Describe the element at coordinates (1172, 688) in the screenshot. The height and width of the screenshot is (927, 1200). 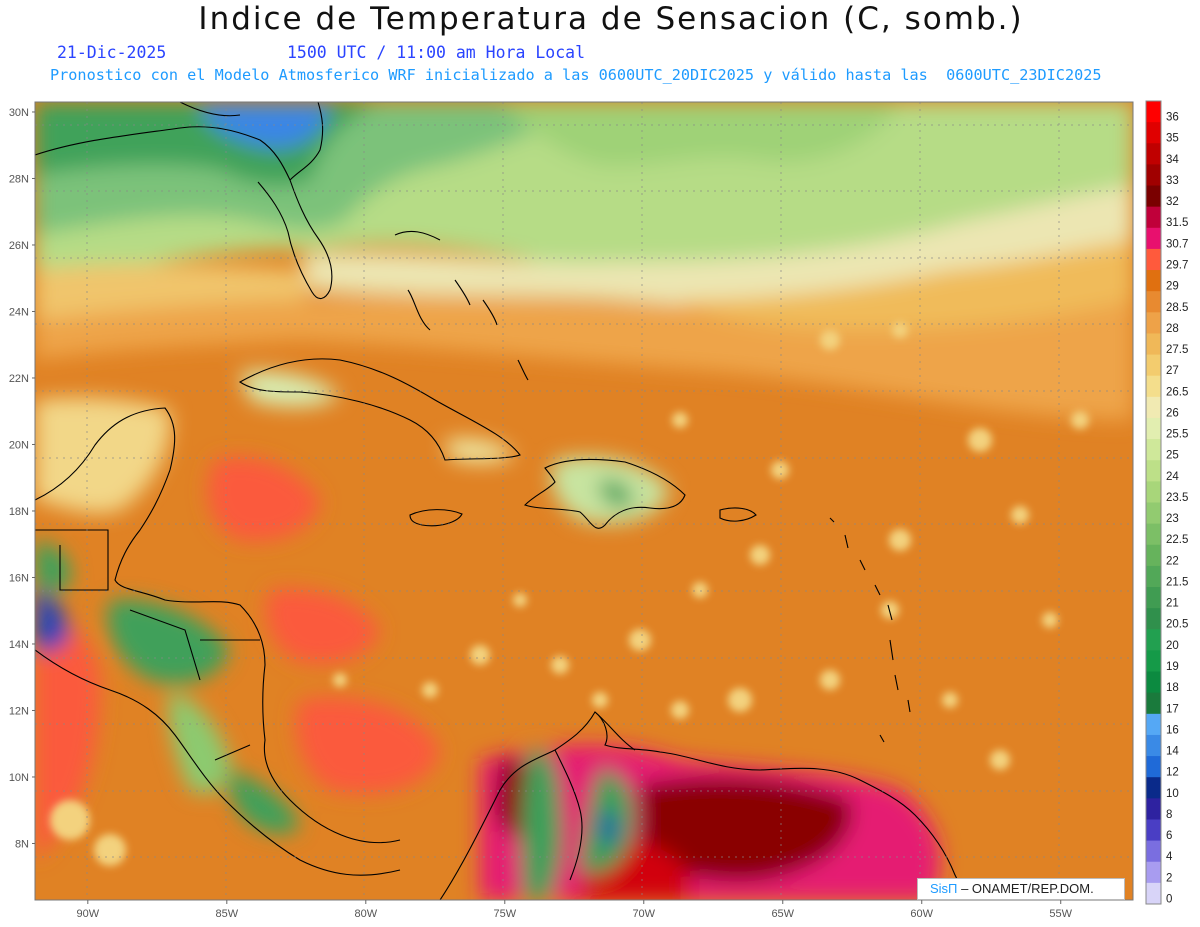
I see `colorbar-label: 18` at that location.